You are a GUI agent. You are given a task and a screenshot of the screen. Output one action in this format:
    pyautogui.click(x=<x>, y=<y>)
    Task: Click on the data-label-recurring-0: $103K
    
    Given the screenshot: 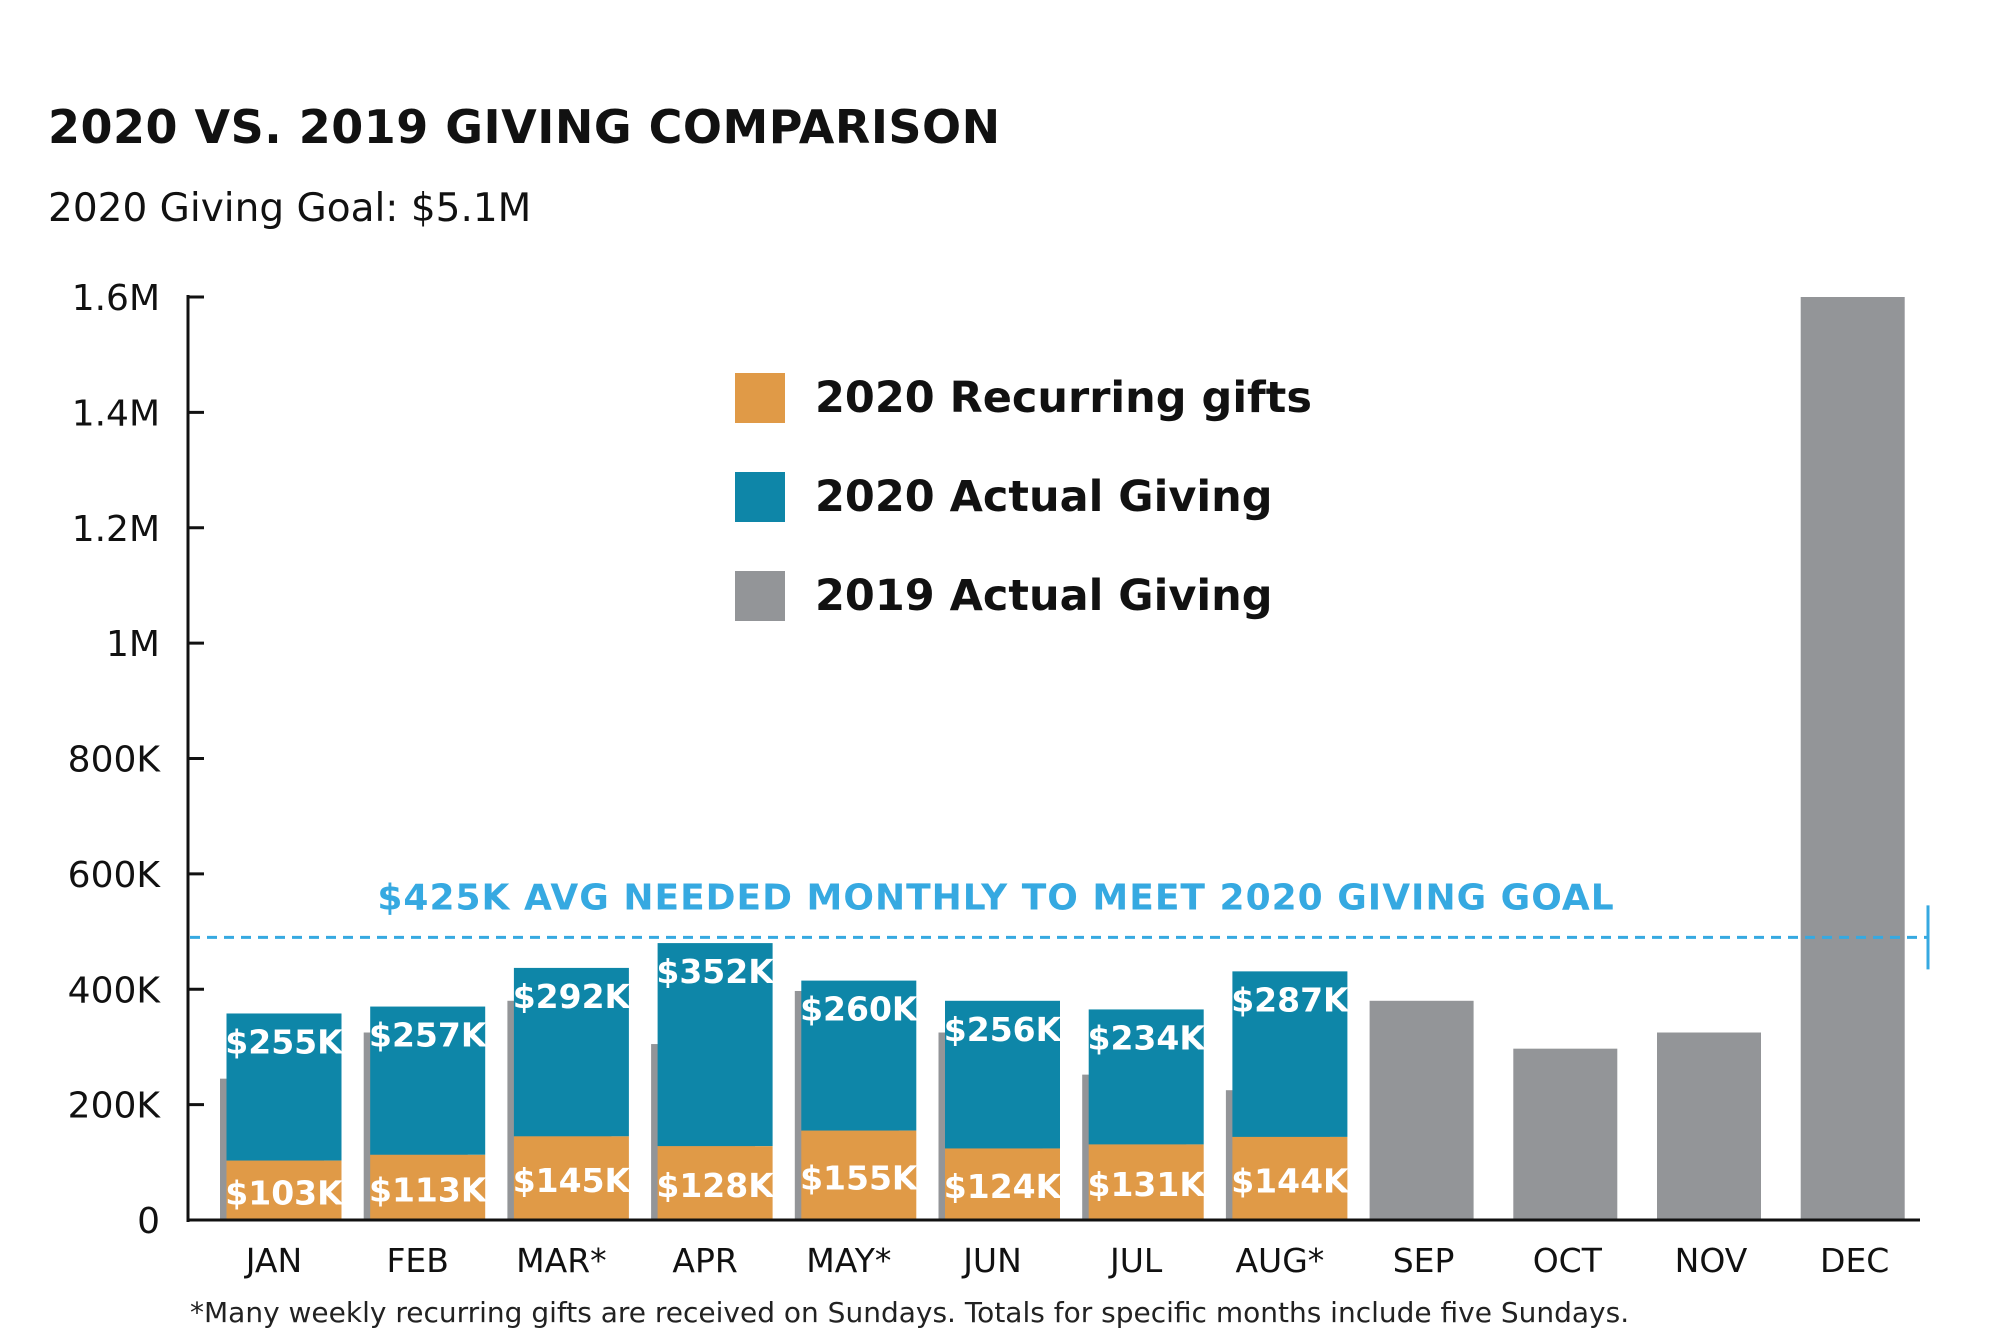 What is the action you would take?
    pyautogui.click(x=284, y=1192)
    